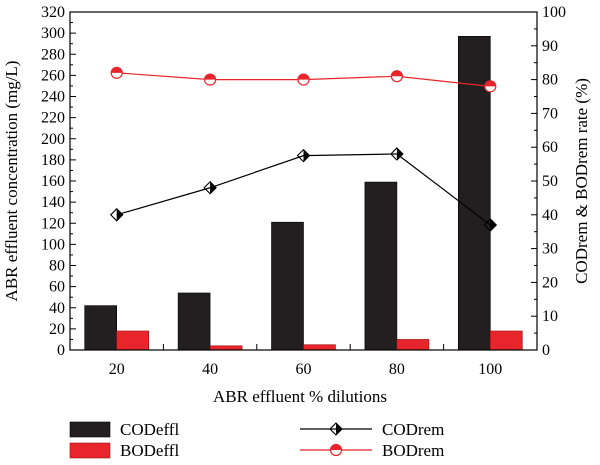 The width and height of the screenshot is (600, 465). Describe the element at coordinates (339, 429) in the screenshot. I see `legend-marker-codrem-fill` at that location.